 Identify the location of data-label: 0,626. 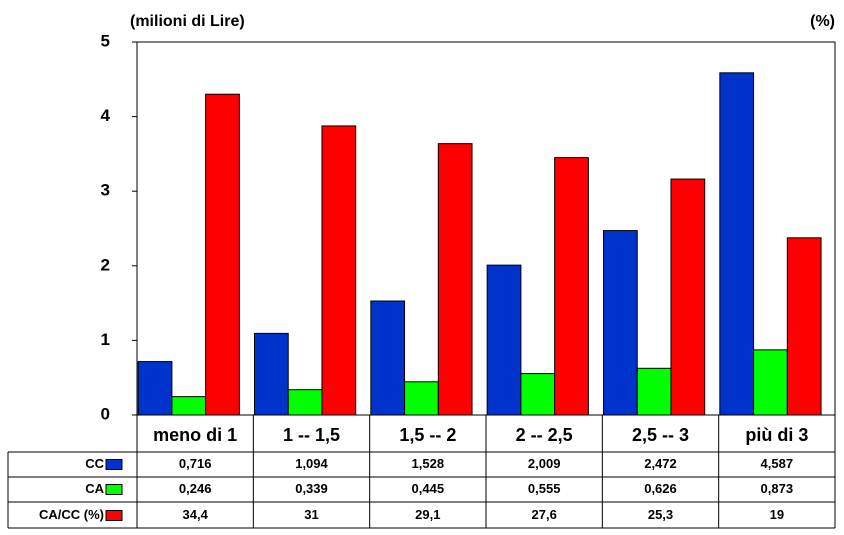
(660, 488).